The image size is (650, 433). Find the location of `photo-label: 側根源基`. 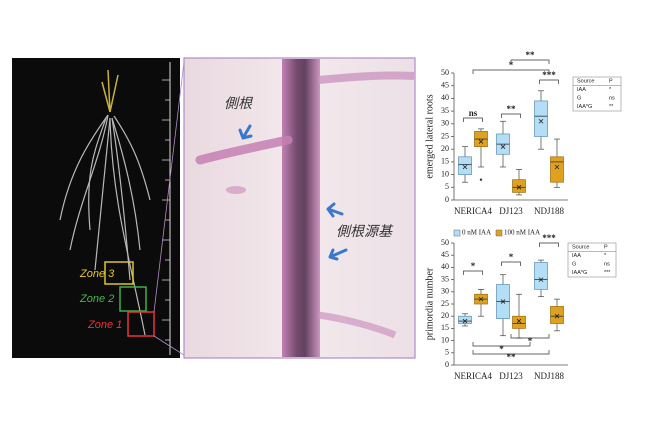

photo-label: 側根源基 is located at coordinates (365, 232).